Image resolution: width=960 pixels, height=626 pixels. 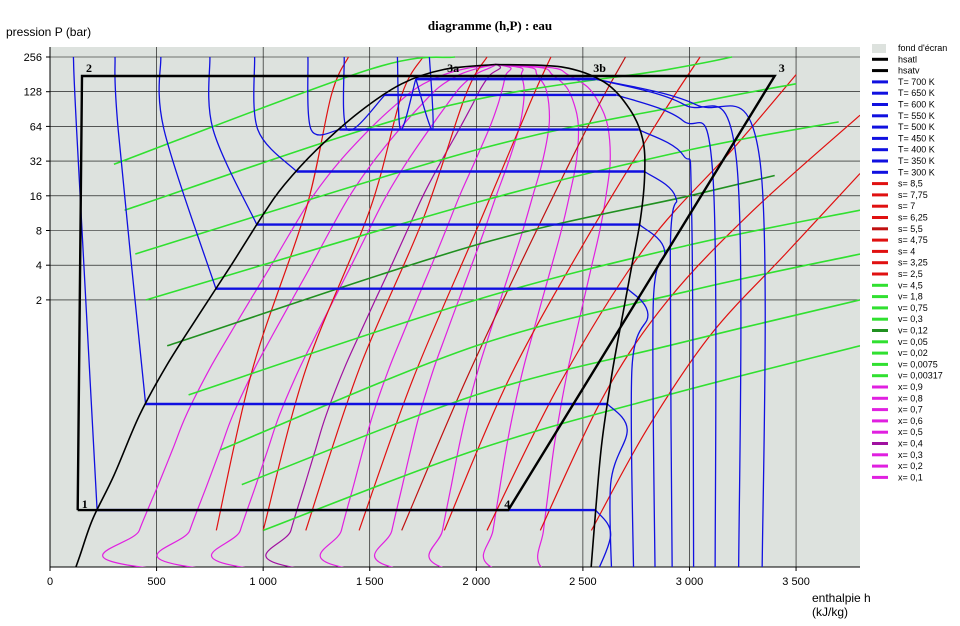 What do you see at coordinates (39, 266) in the screenshot?
I see `y-tick-label: 4` at bounding box center [39, 266].